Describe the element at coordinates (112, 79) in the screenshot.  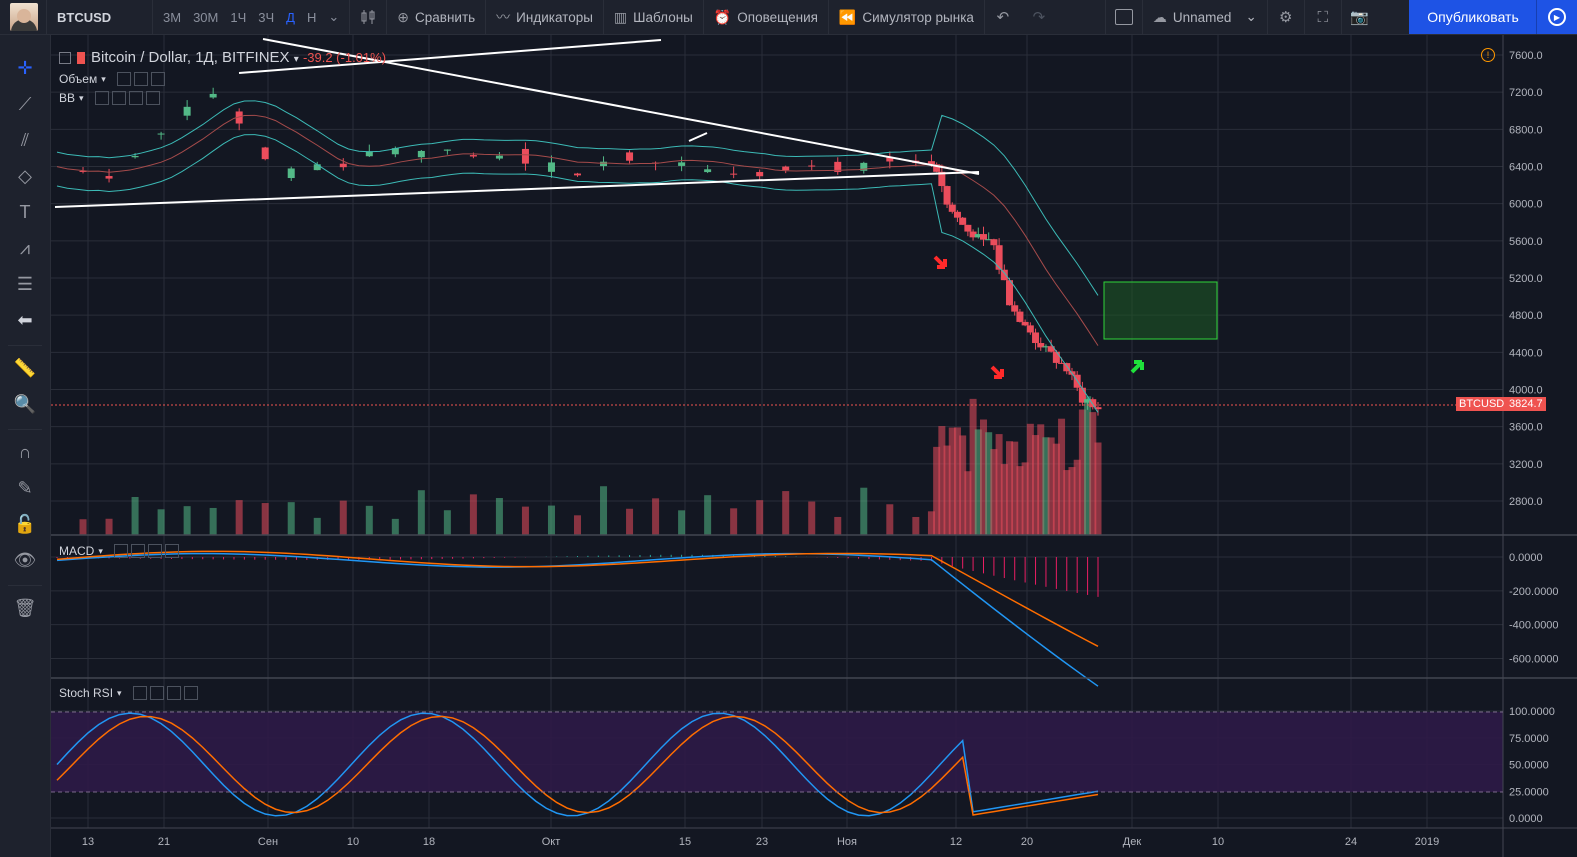
I see `volume-legend: Объем ▾` at that location.